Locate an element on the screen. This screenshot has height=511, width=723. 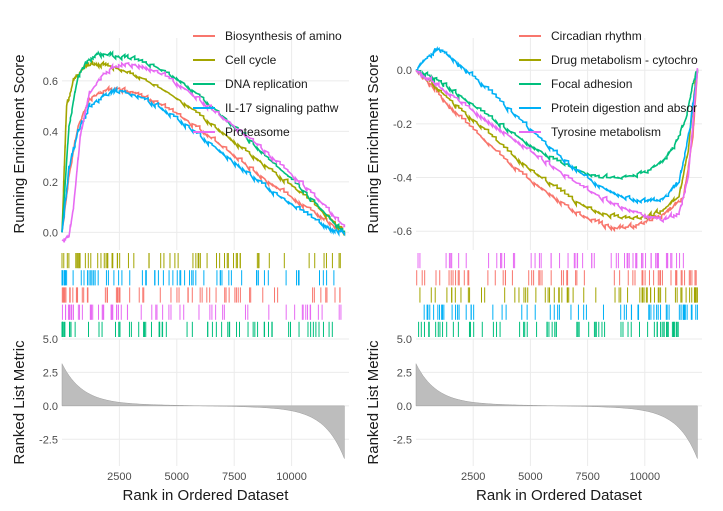
legend-label: DNA replication is located at coordinates (266, 84).